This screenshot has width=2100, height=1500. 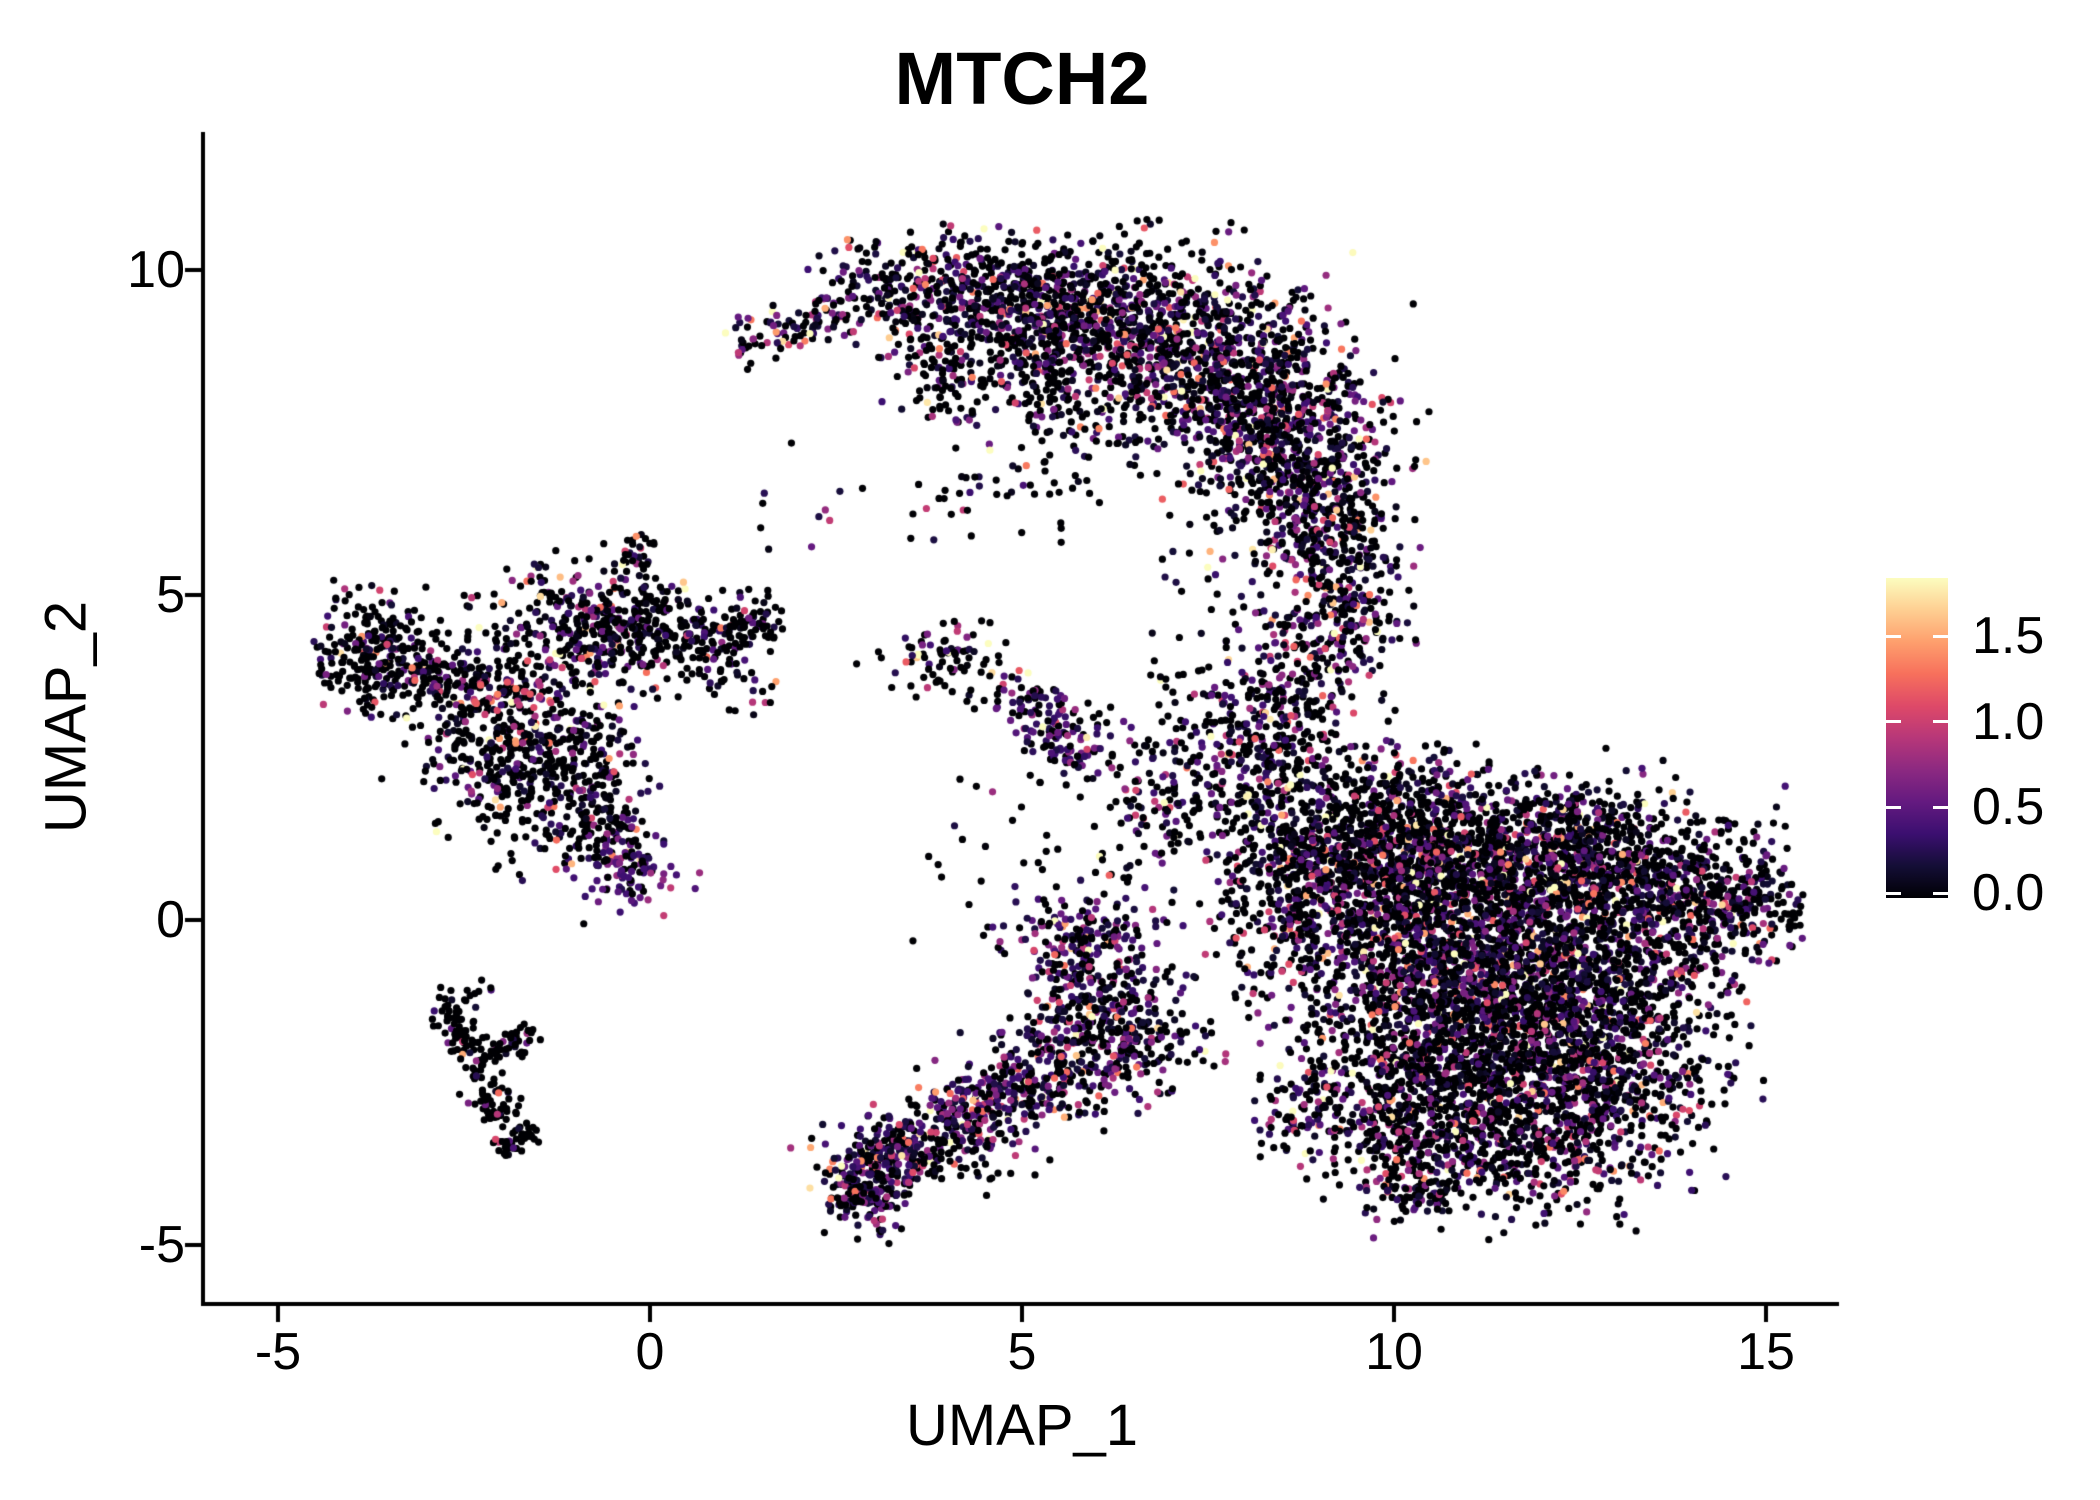 What do you see at coordinates (161, 1245) in the screenshot?
I see `y-tick-label: -5` at bounding box center [161, 1245].